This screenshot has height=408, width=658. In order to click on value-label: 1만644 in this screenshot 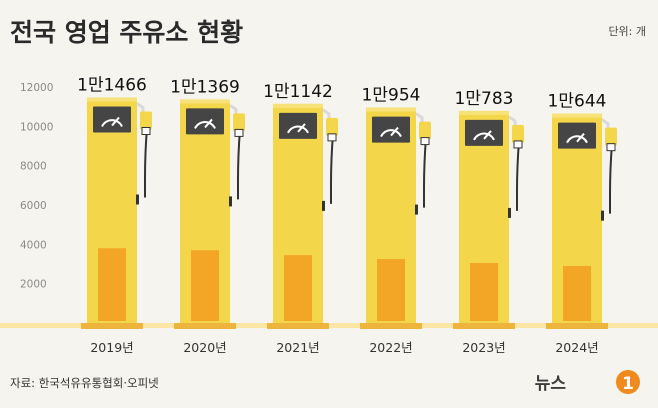, I will do `click(577, 102)`.